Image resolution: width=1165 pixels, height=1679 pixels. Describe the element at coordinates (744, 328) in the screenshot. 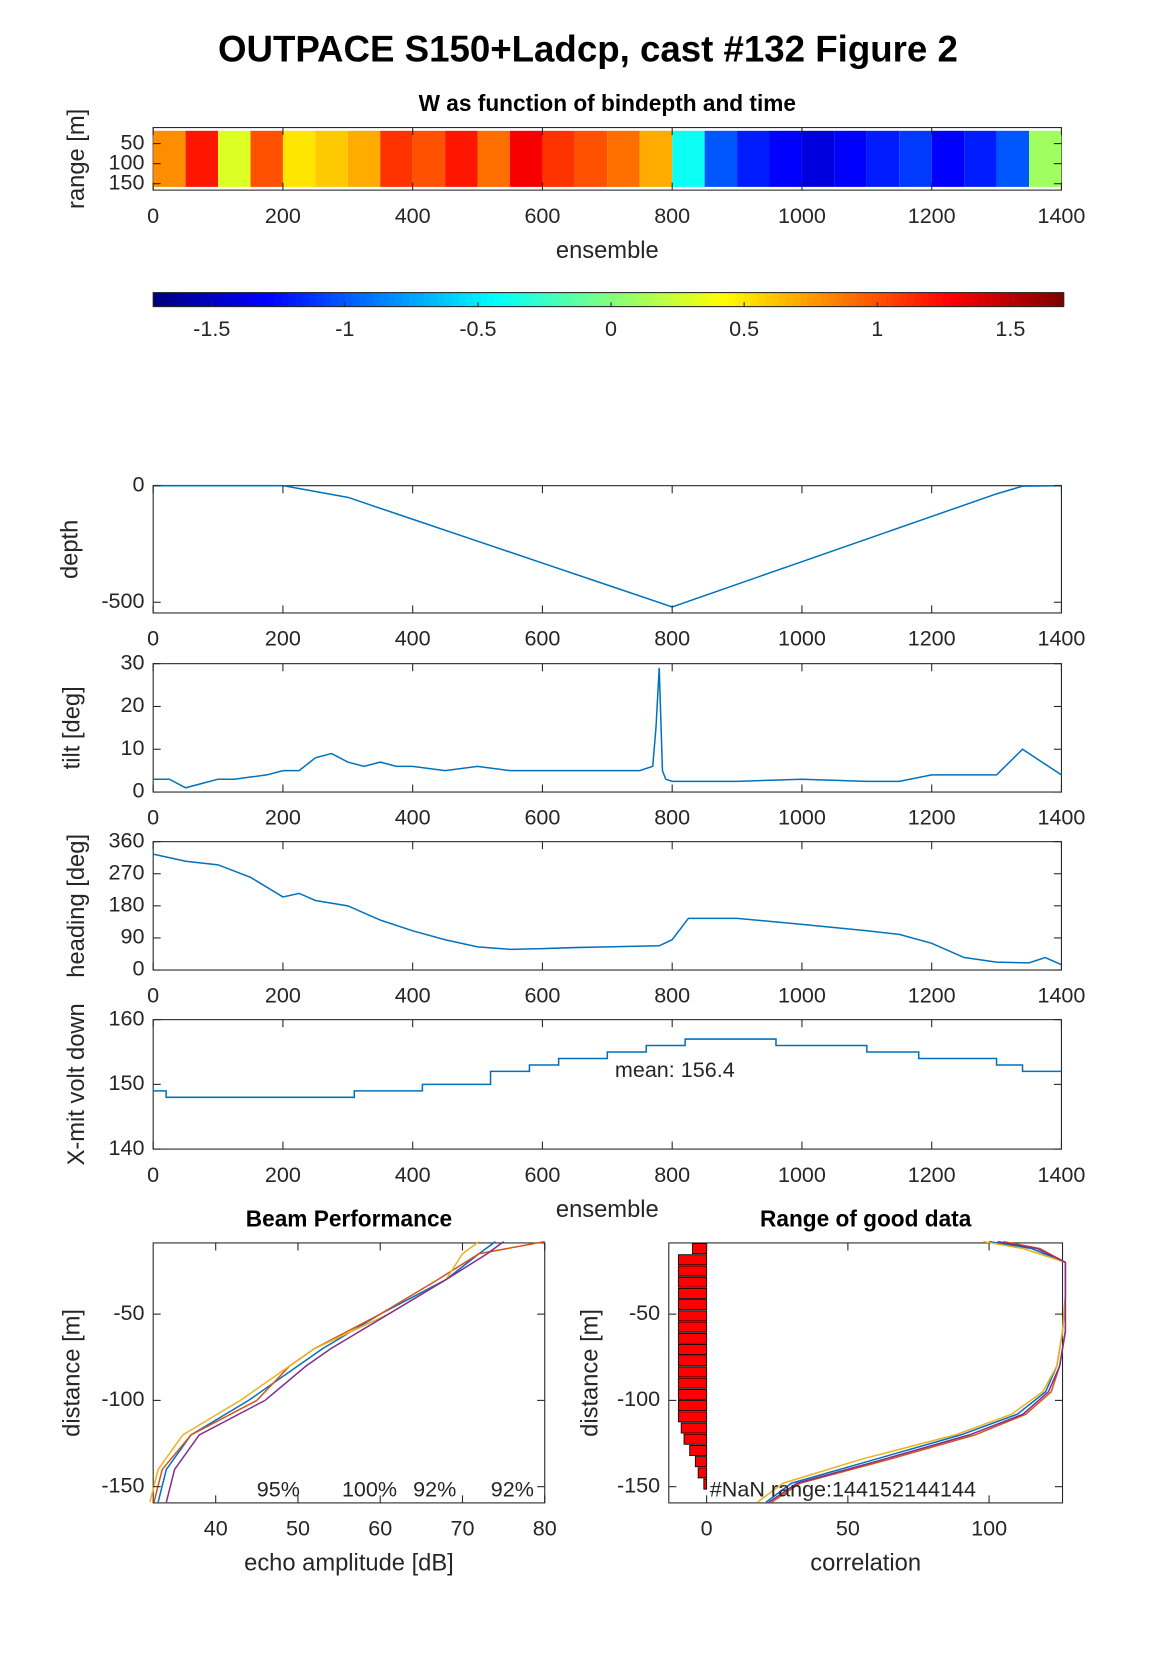

I see `colorbar-tick-label: 0.5` at that location.